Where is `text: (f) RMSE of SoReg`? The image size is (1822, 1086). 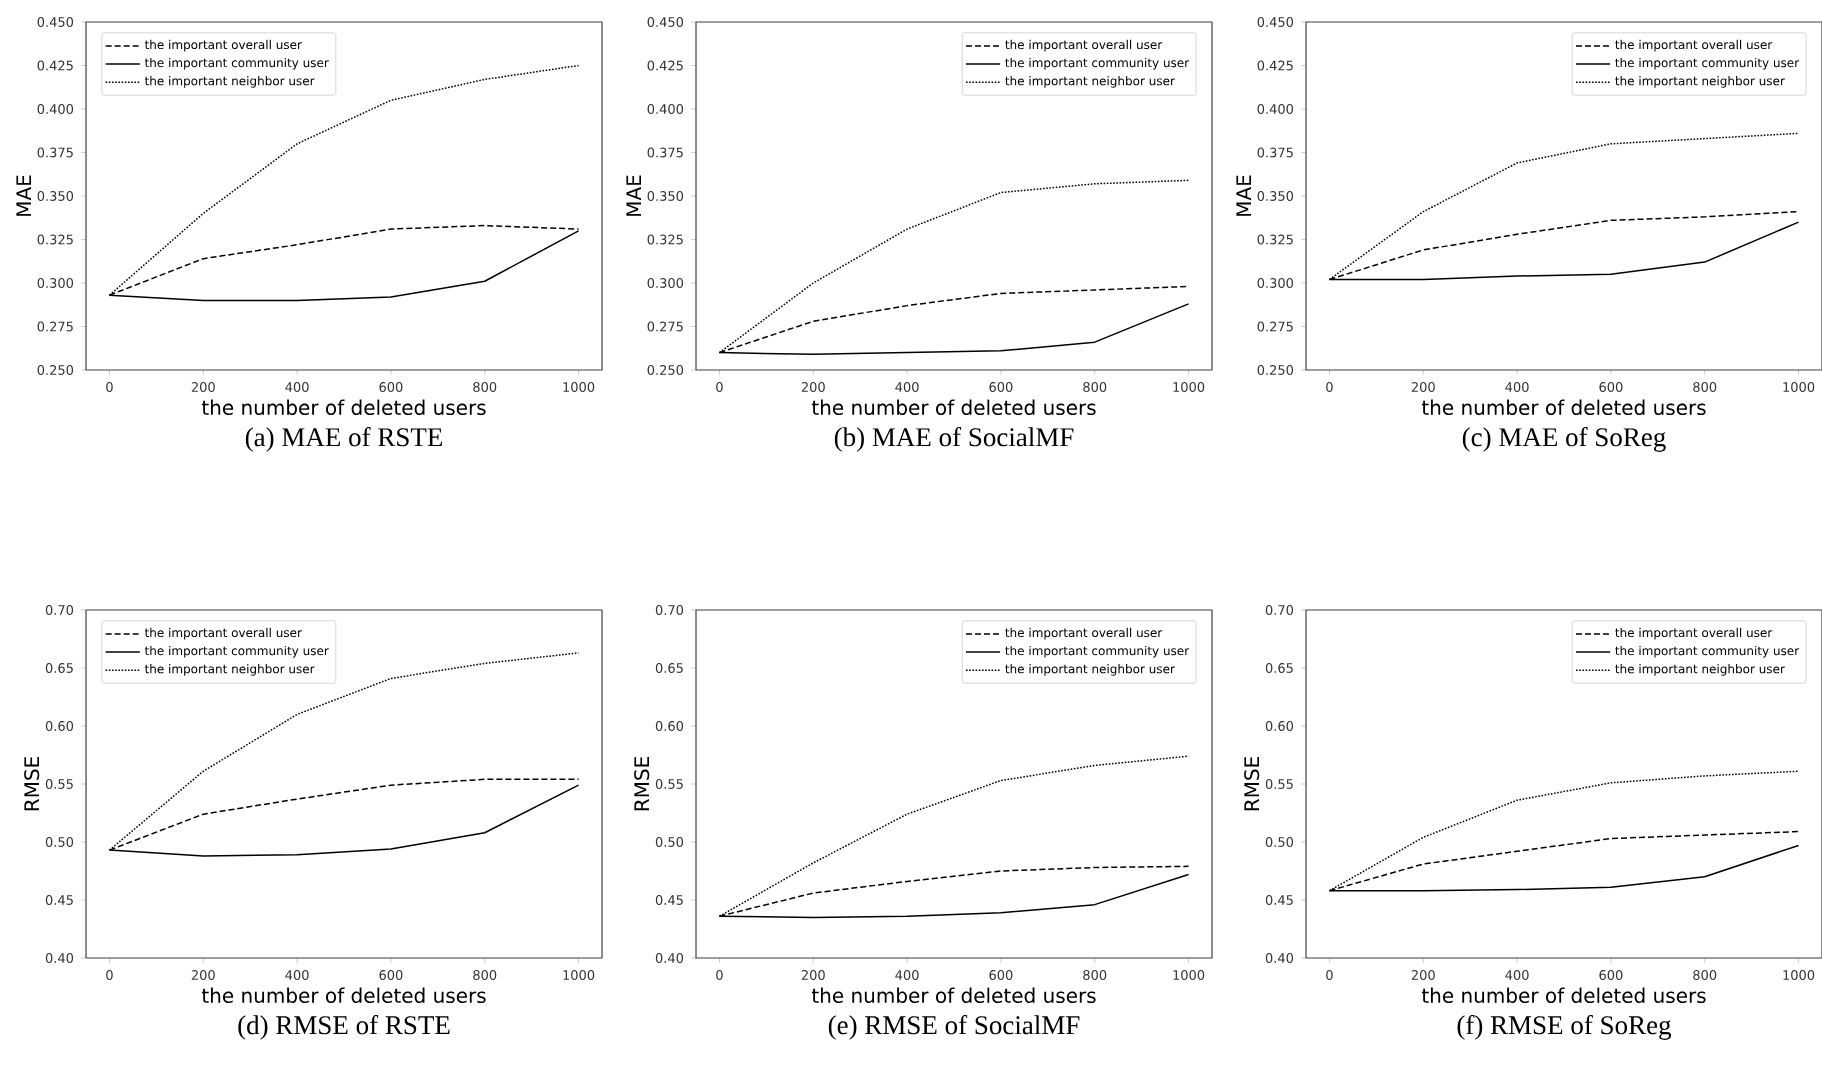 text: (f) RMSE of SoReg is located at coordinates (1564, 1027).